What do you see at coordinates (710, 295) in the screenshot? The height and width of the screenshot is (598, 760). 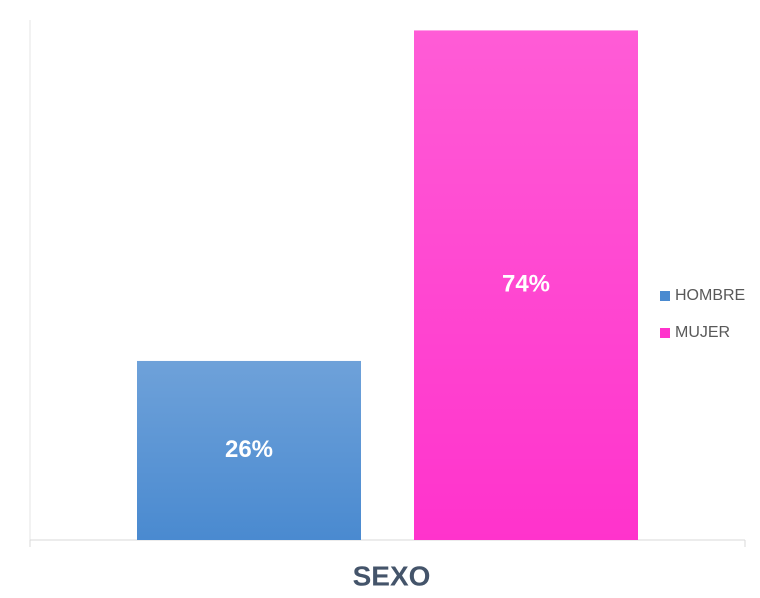 I see `legend-label: HOMBRE` at bounding box center [710, 295].